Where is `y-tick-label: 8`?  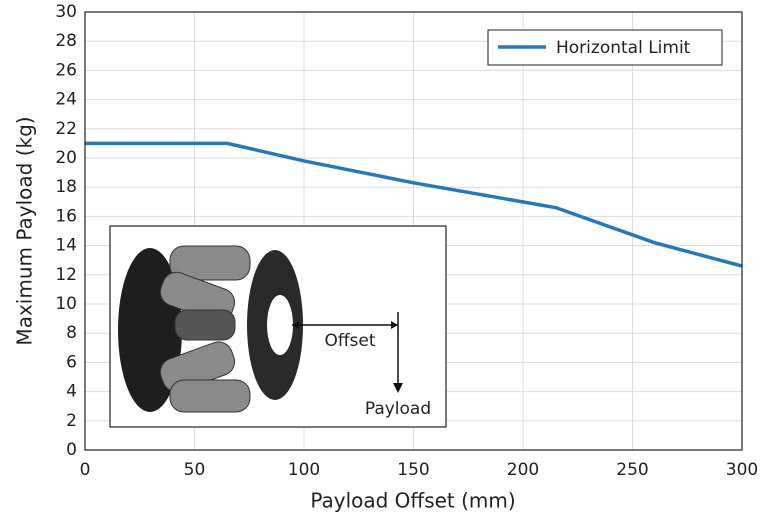
y-tick-label: 8 is located at coordinates (71, 333).